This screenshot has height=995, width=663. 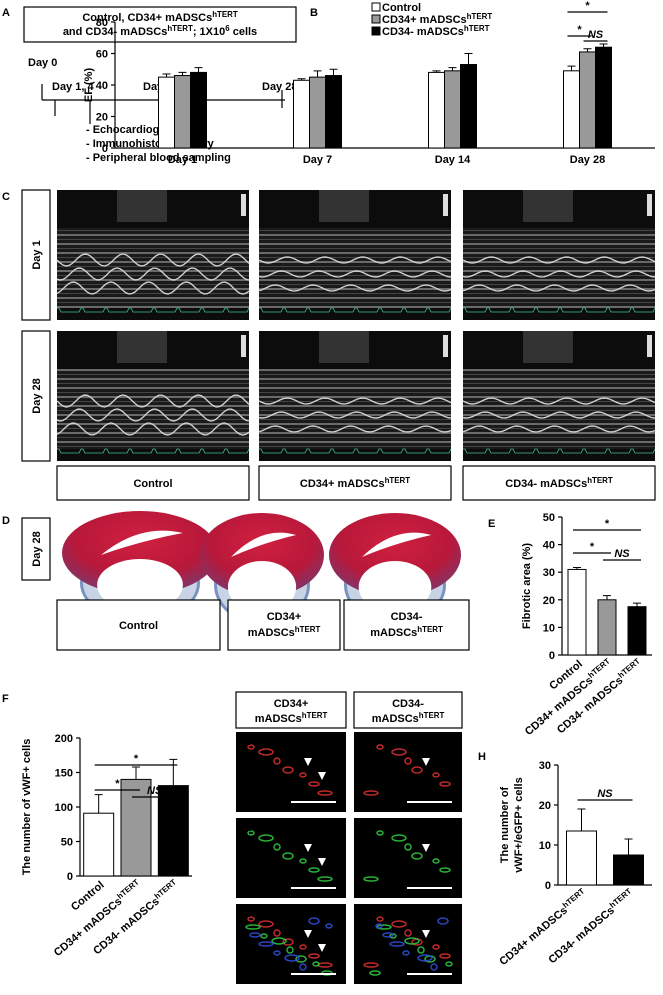 I want to click on superscript: 6, so click(x=227, y=28).